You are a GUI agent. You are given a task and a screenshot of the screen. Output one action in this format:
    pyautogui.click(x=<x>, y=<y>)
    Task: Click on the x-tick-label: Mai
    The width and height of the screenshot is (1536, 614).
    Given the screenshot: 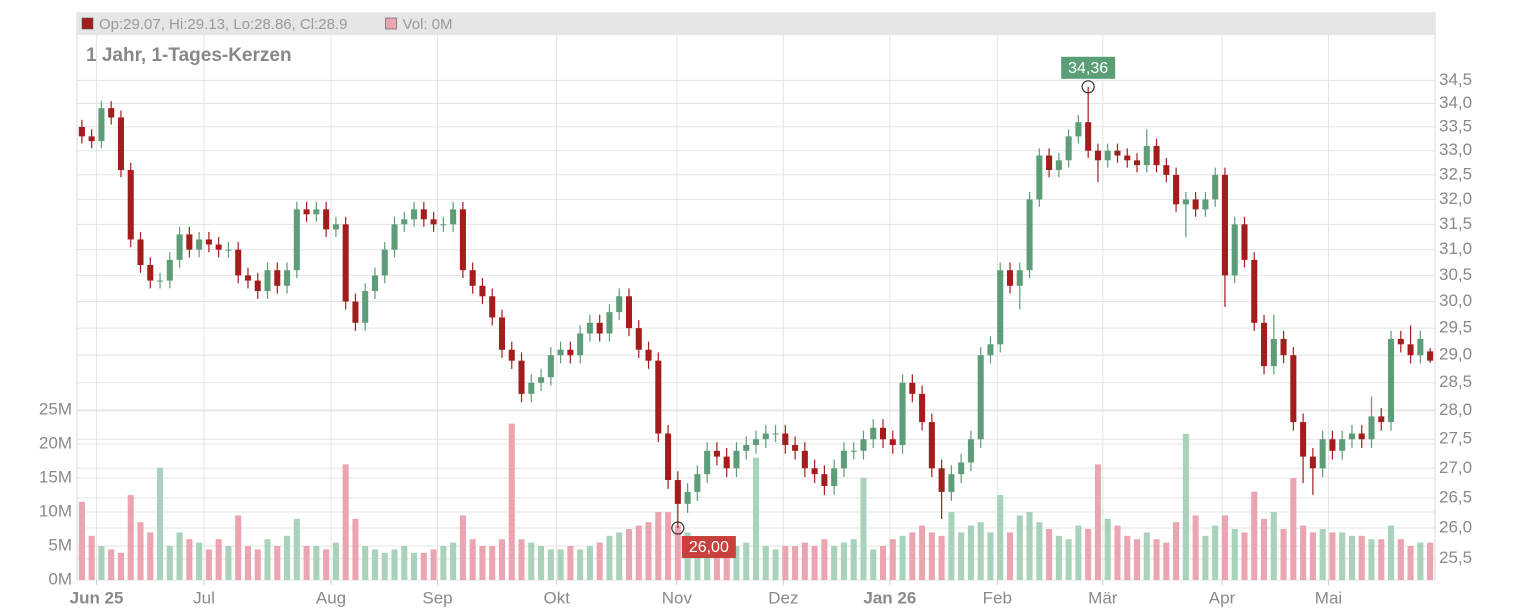 What is the action you would take?
    pyautogui.click(x=1328, y=597)
    